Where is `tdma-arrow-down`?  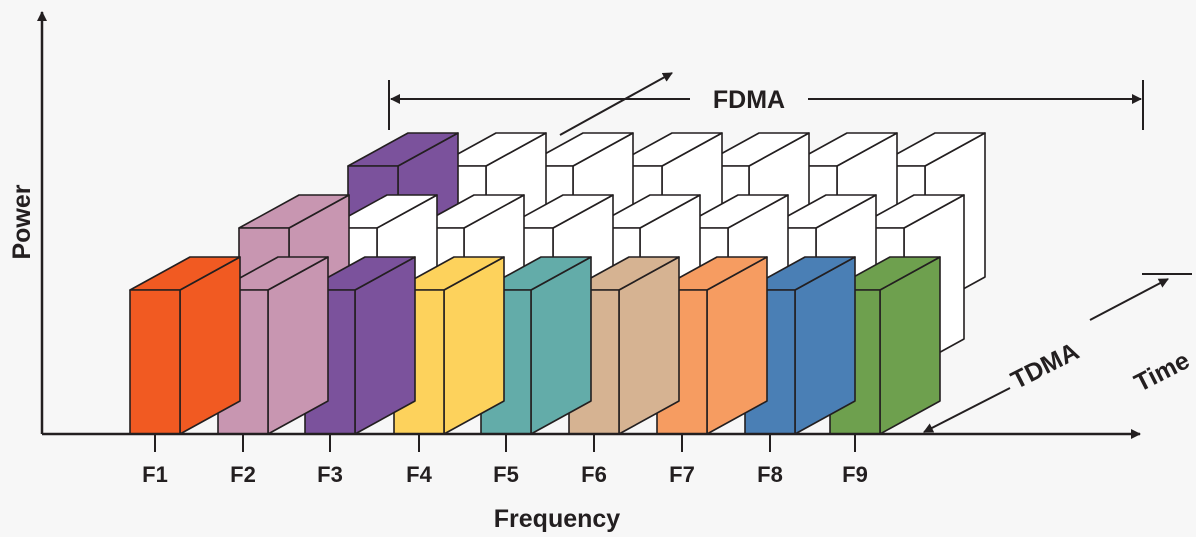
tdma-arrow-down is located at coordinates (967, 410).